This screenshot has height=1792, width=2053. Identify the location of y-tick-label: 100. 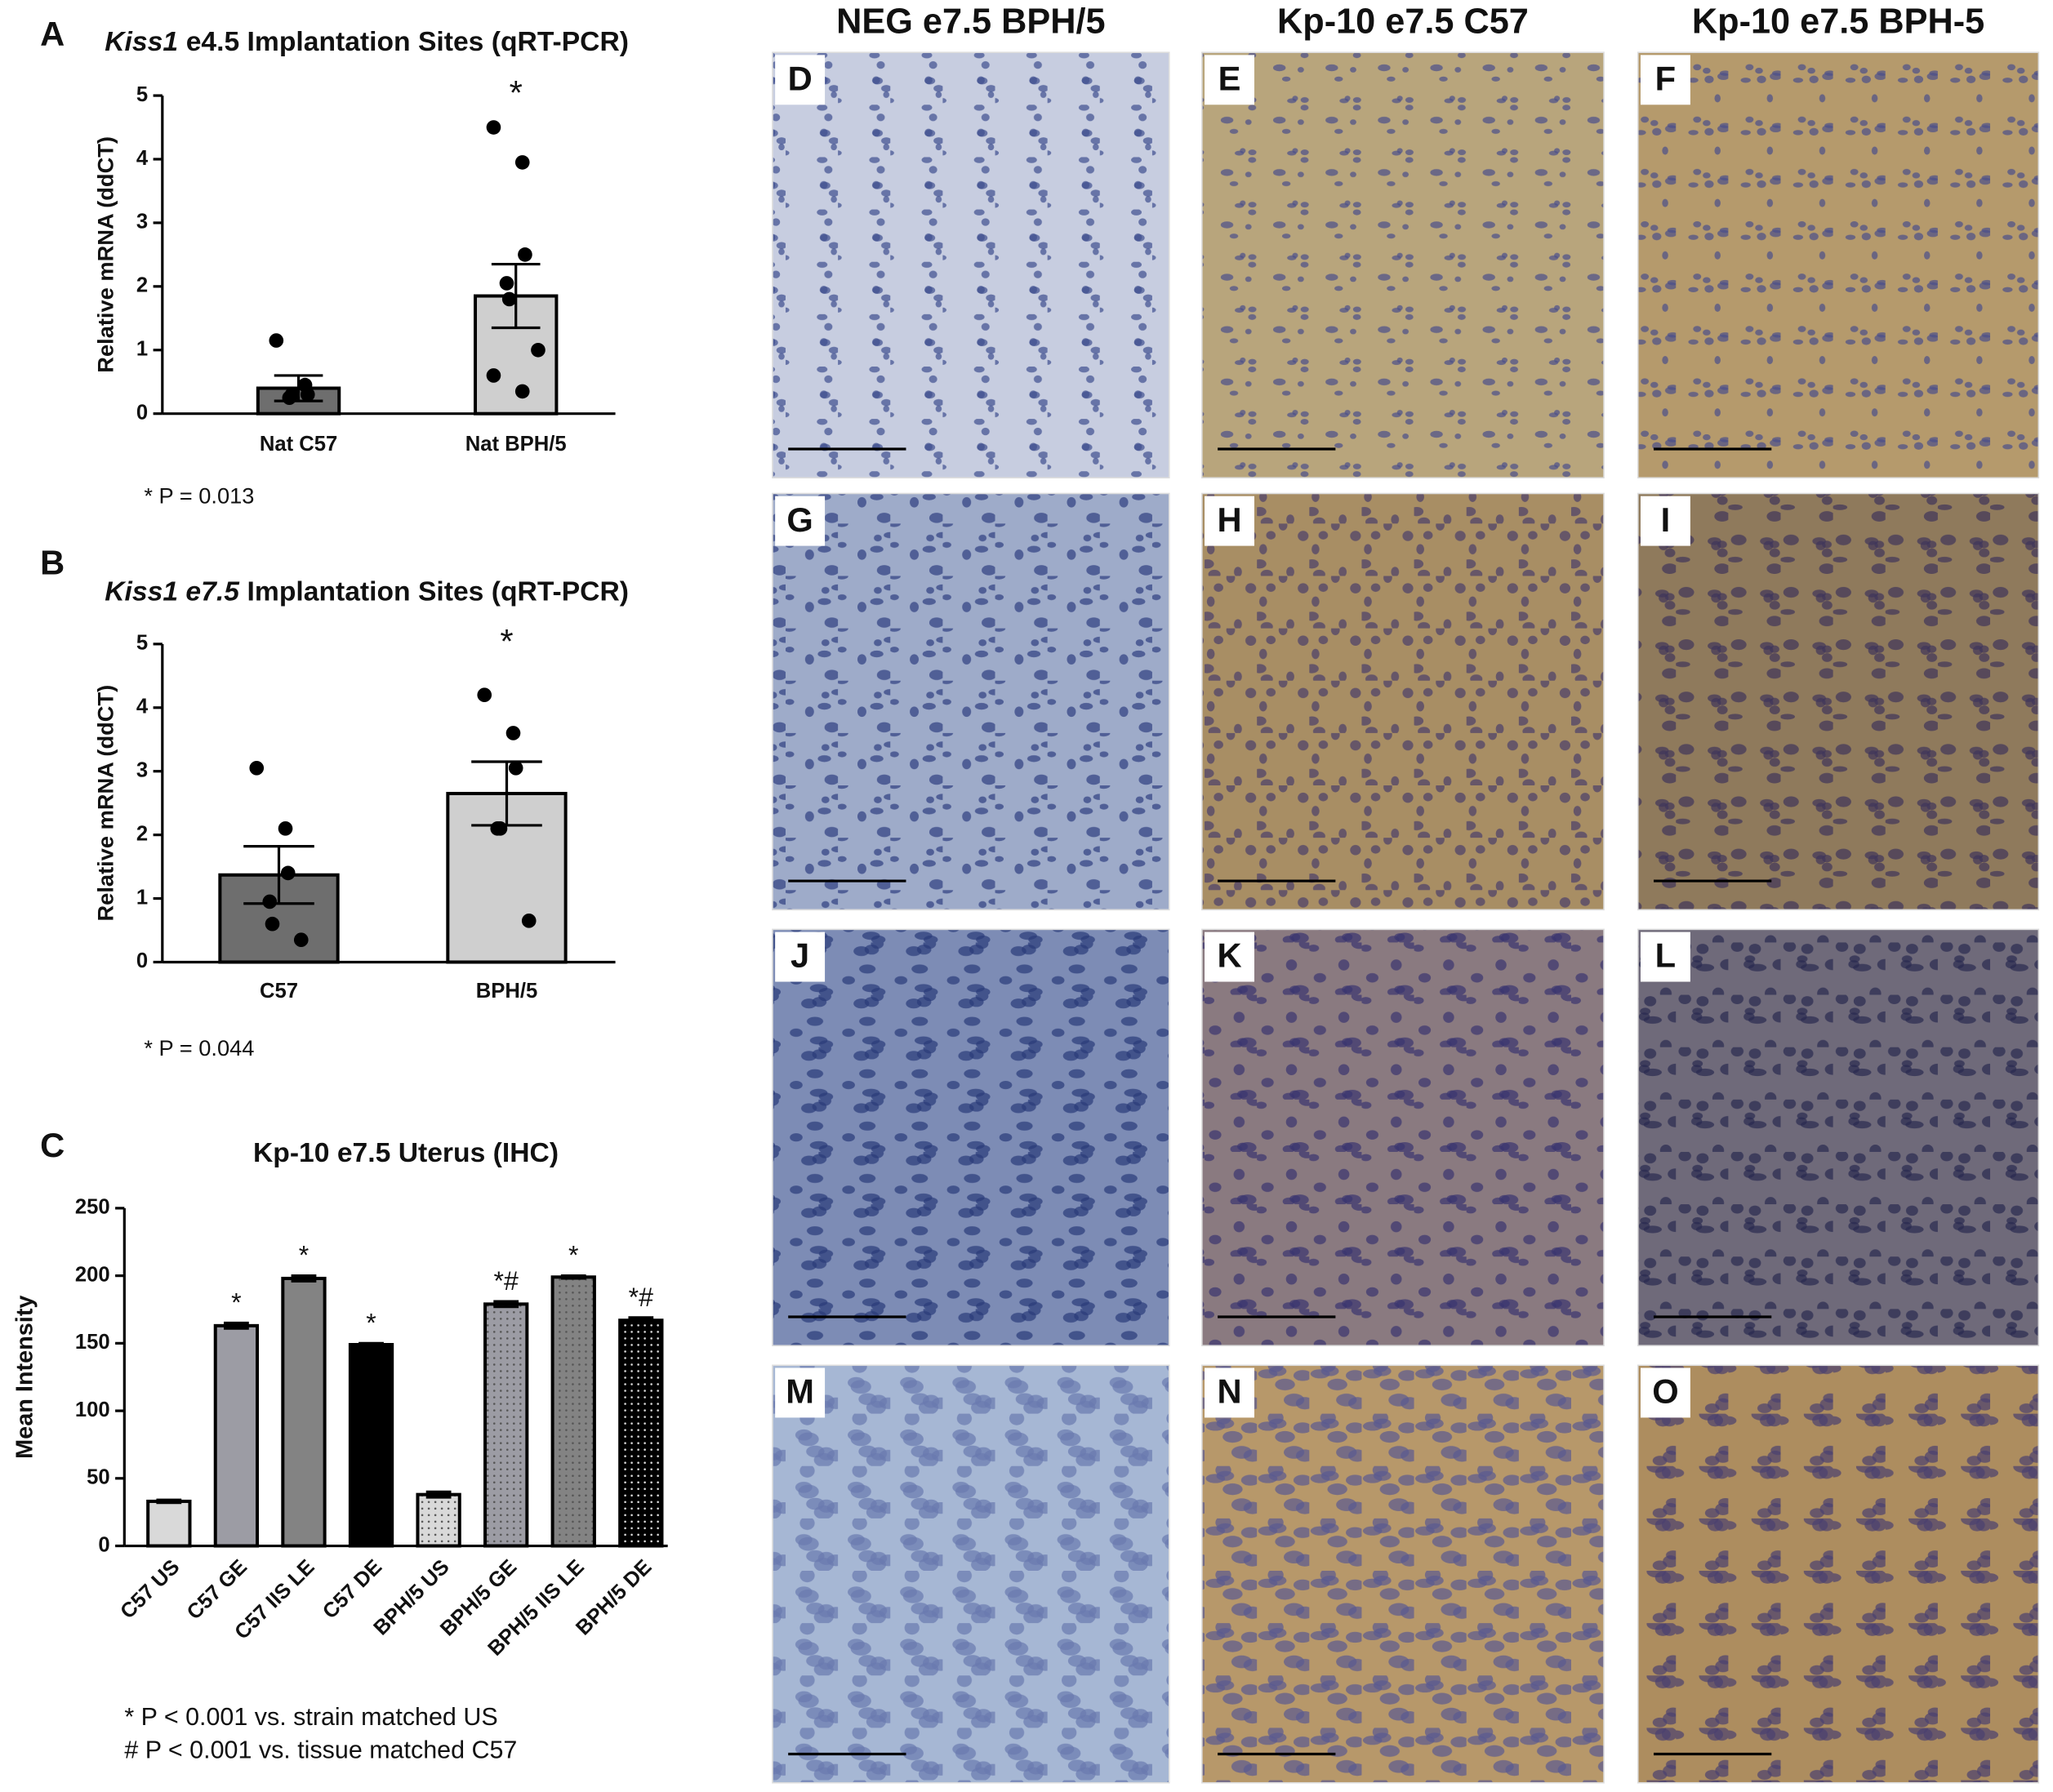
(92, 1409).